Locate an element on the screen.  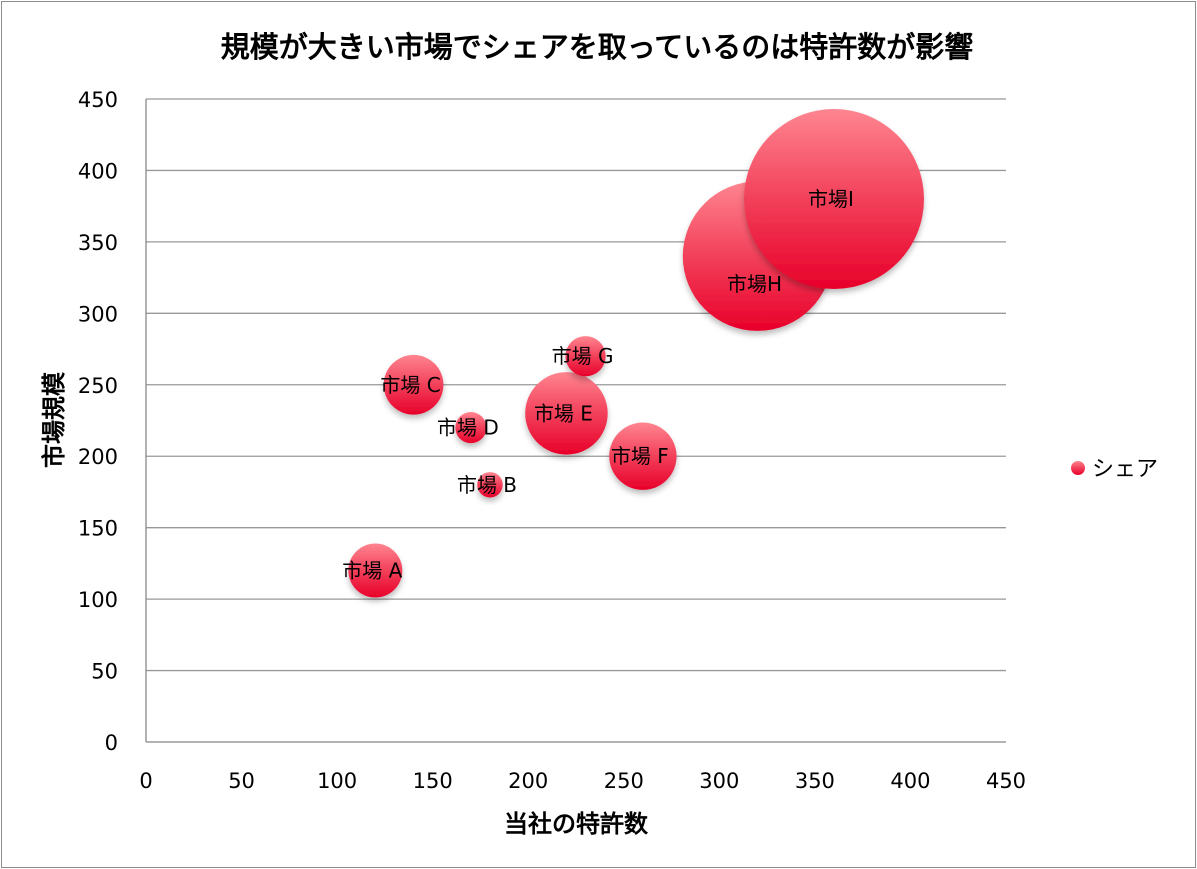
y-tick-label: 450 is located at coordinates (98, 100).